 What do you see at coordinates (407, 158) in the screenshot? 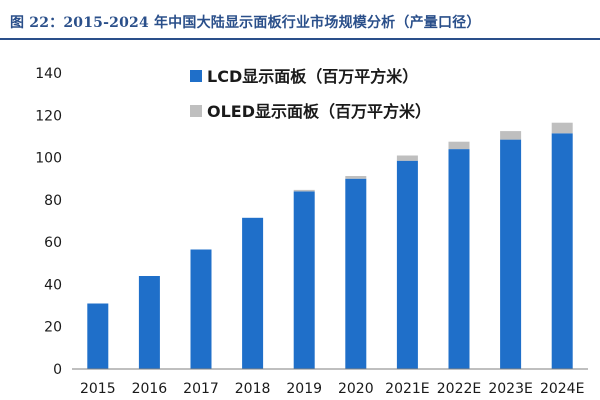
I see `bar-oled-2021E` at bounding box center [407, 158].